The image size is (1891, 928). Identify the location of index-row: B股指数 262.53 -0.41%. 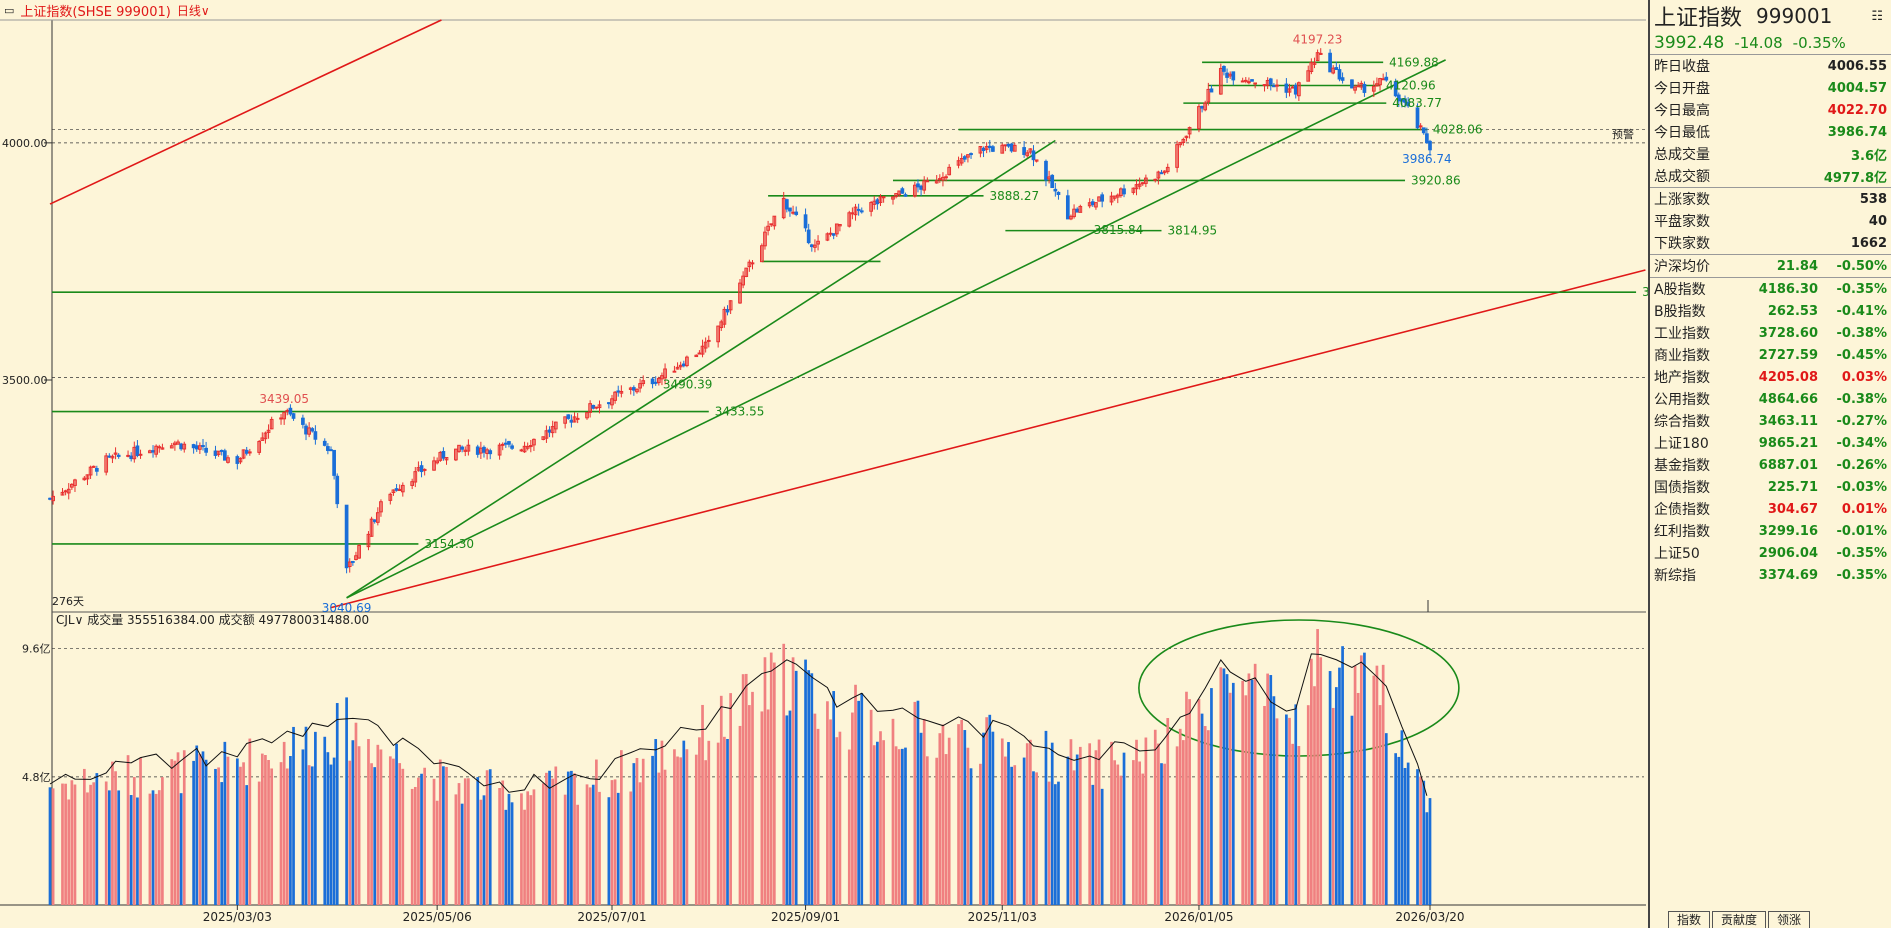
(1770, 311).